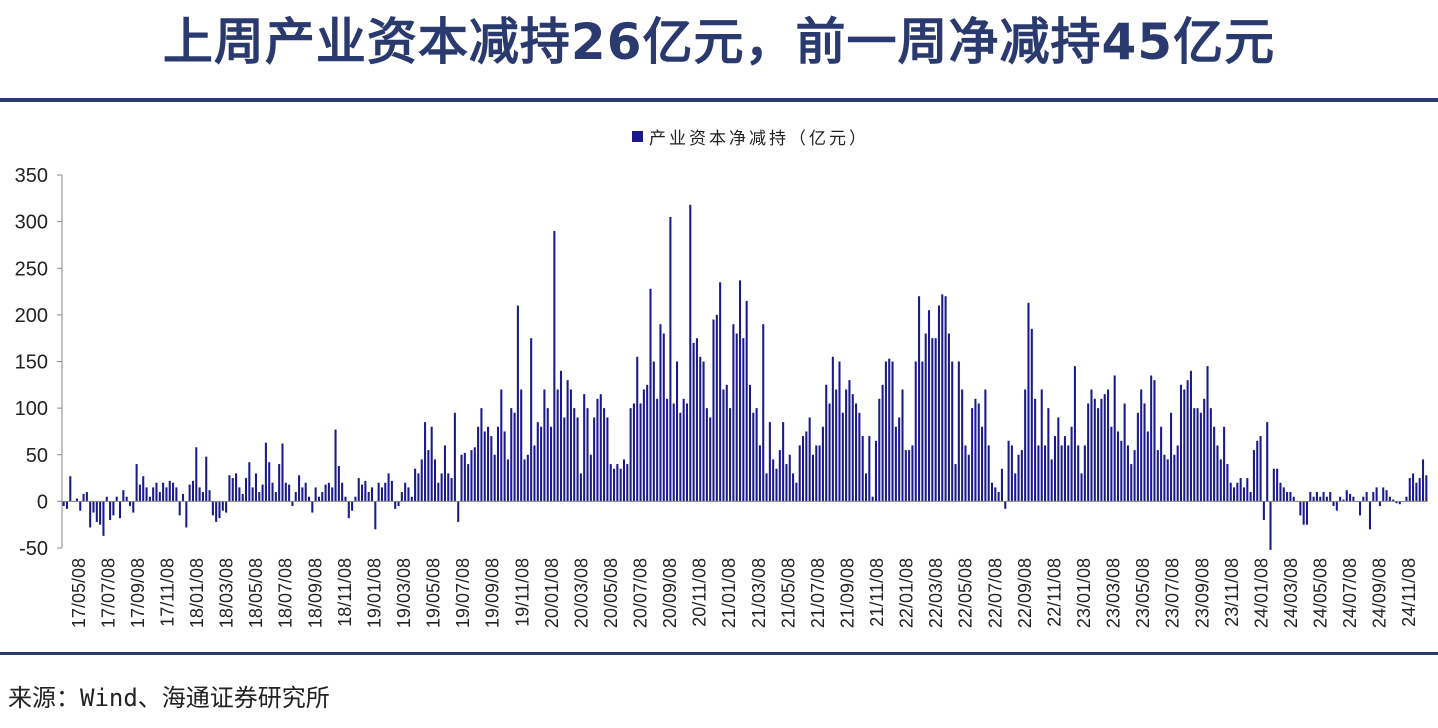  What do you see at coordinates (138, 593) in the screenshot?
I see `x-tick-label: 17/09/08` at bounding box center [138, 593].